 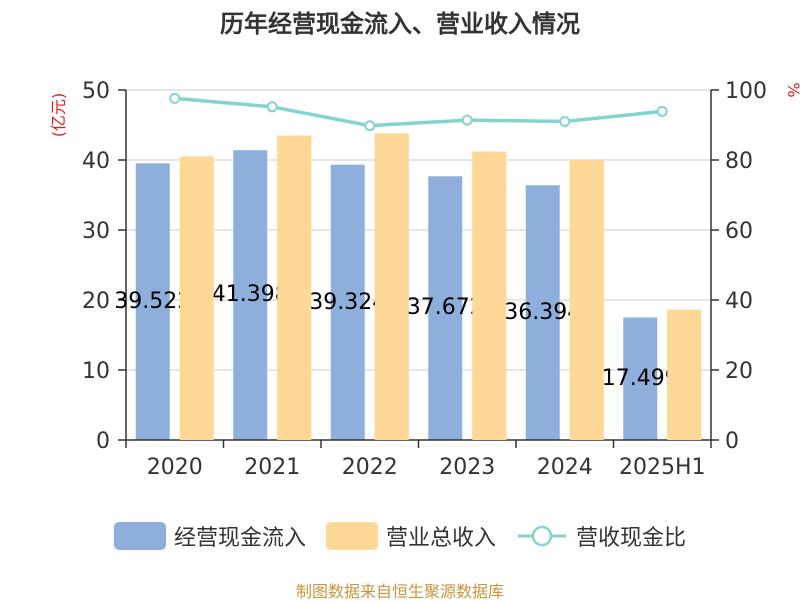 I want to click on data-label-cash-inflow: 39.324, so click(x=347, y=302).